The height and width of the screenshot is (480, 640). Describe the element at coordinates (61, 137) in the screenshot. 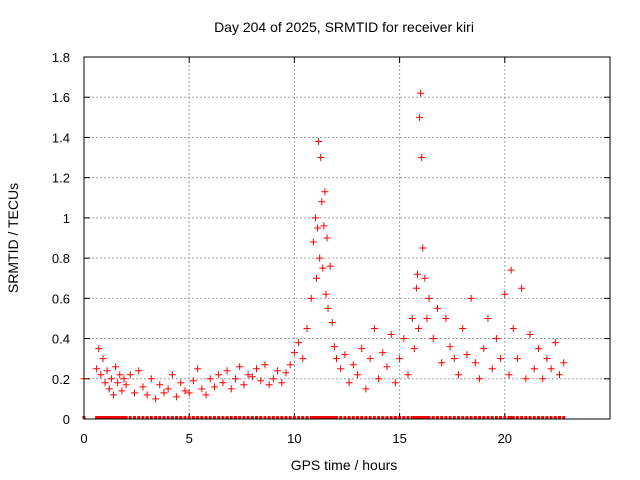

I see `y-tick-label: 1.4` at that location.